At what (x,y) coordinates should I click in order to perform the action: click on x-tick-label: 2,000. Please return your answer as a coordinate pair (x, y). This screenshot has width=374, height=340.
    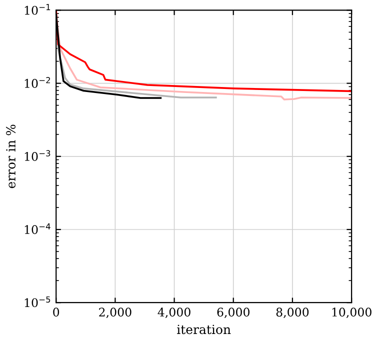
    Looking at the image, I should click on (115, 313).